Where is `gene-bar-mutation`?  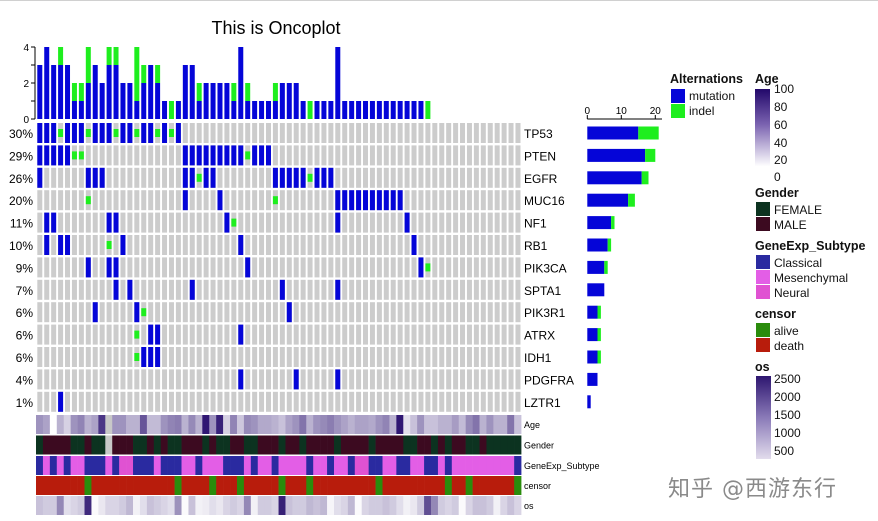
gene-bar-mutation is located at coordinates (613, 133).